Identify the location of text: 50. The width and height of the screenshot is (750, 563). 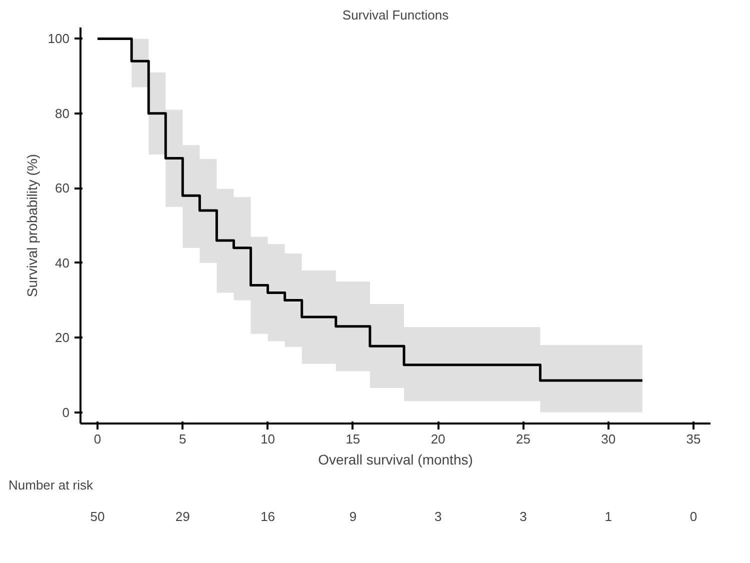
(97, 516).